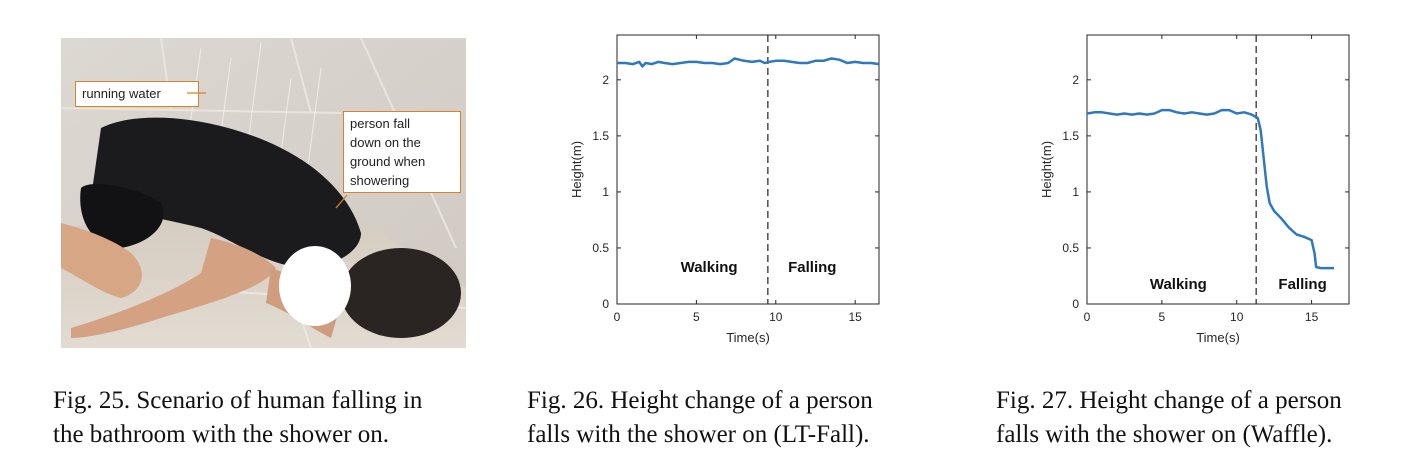  What do you see at coordinates (388, 161) in the screenshot?
I see `callout-person-line: ground when` at bounding box center [388, 161].